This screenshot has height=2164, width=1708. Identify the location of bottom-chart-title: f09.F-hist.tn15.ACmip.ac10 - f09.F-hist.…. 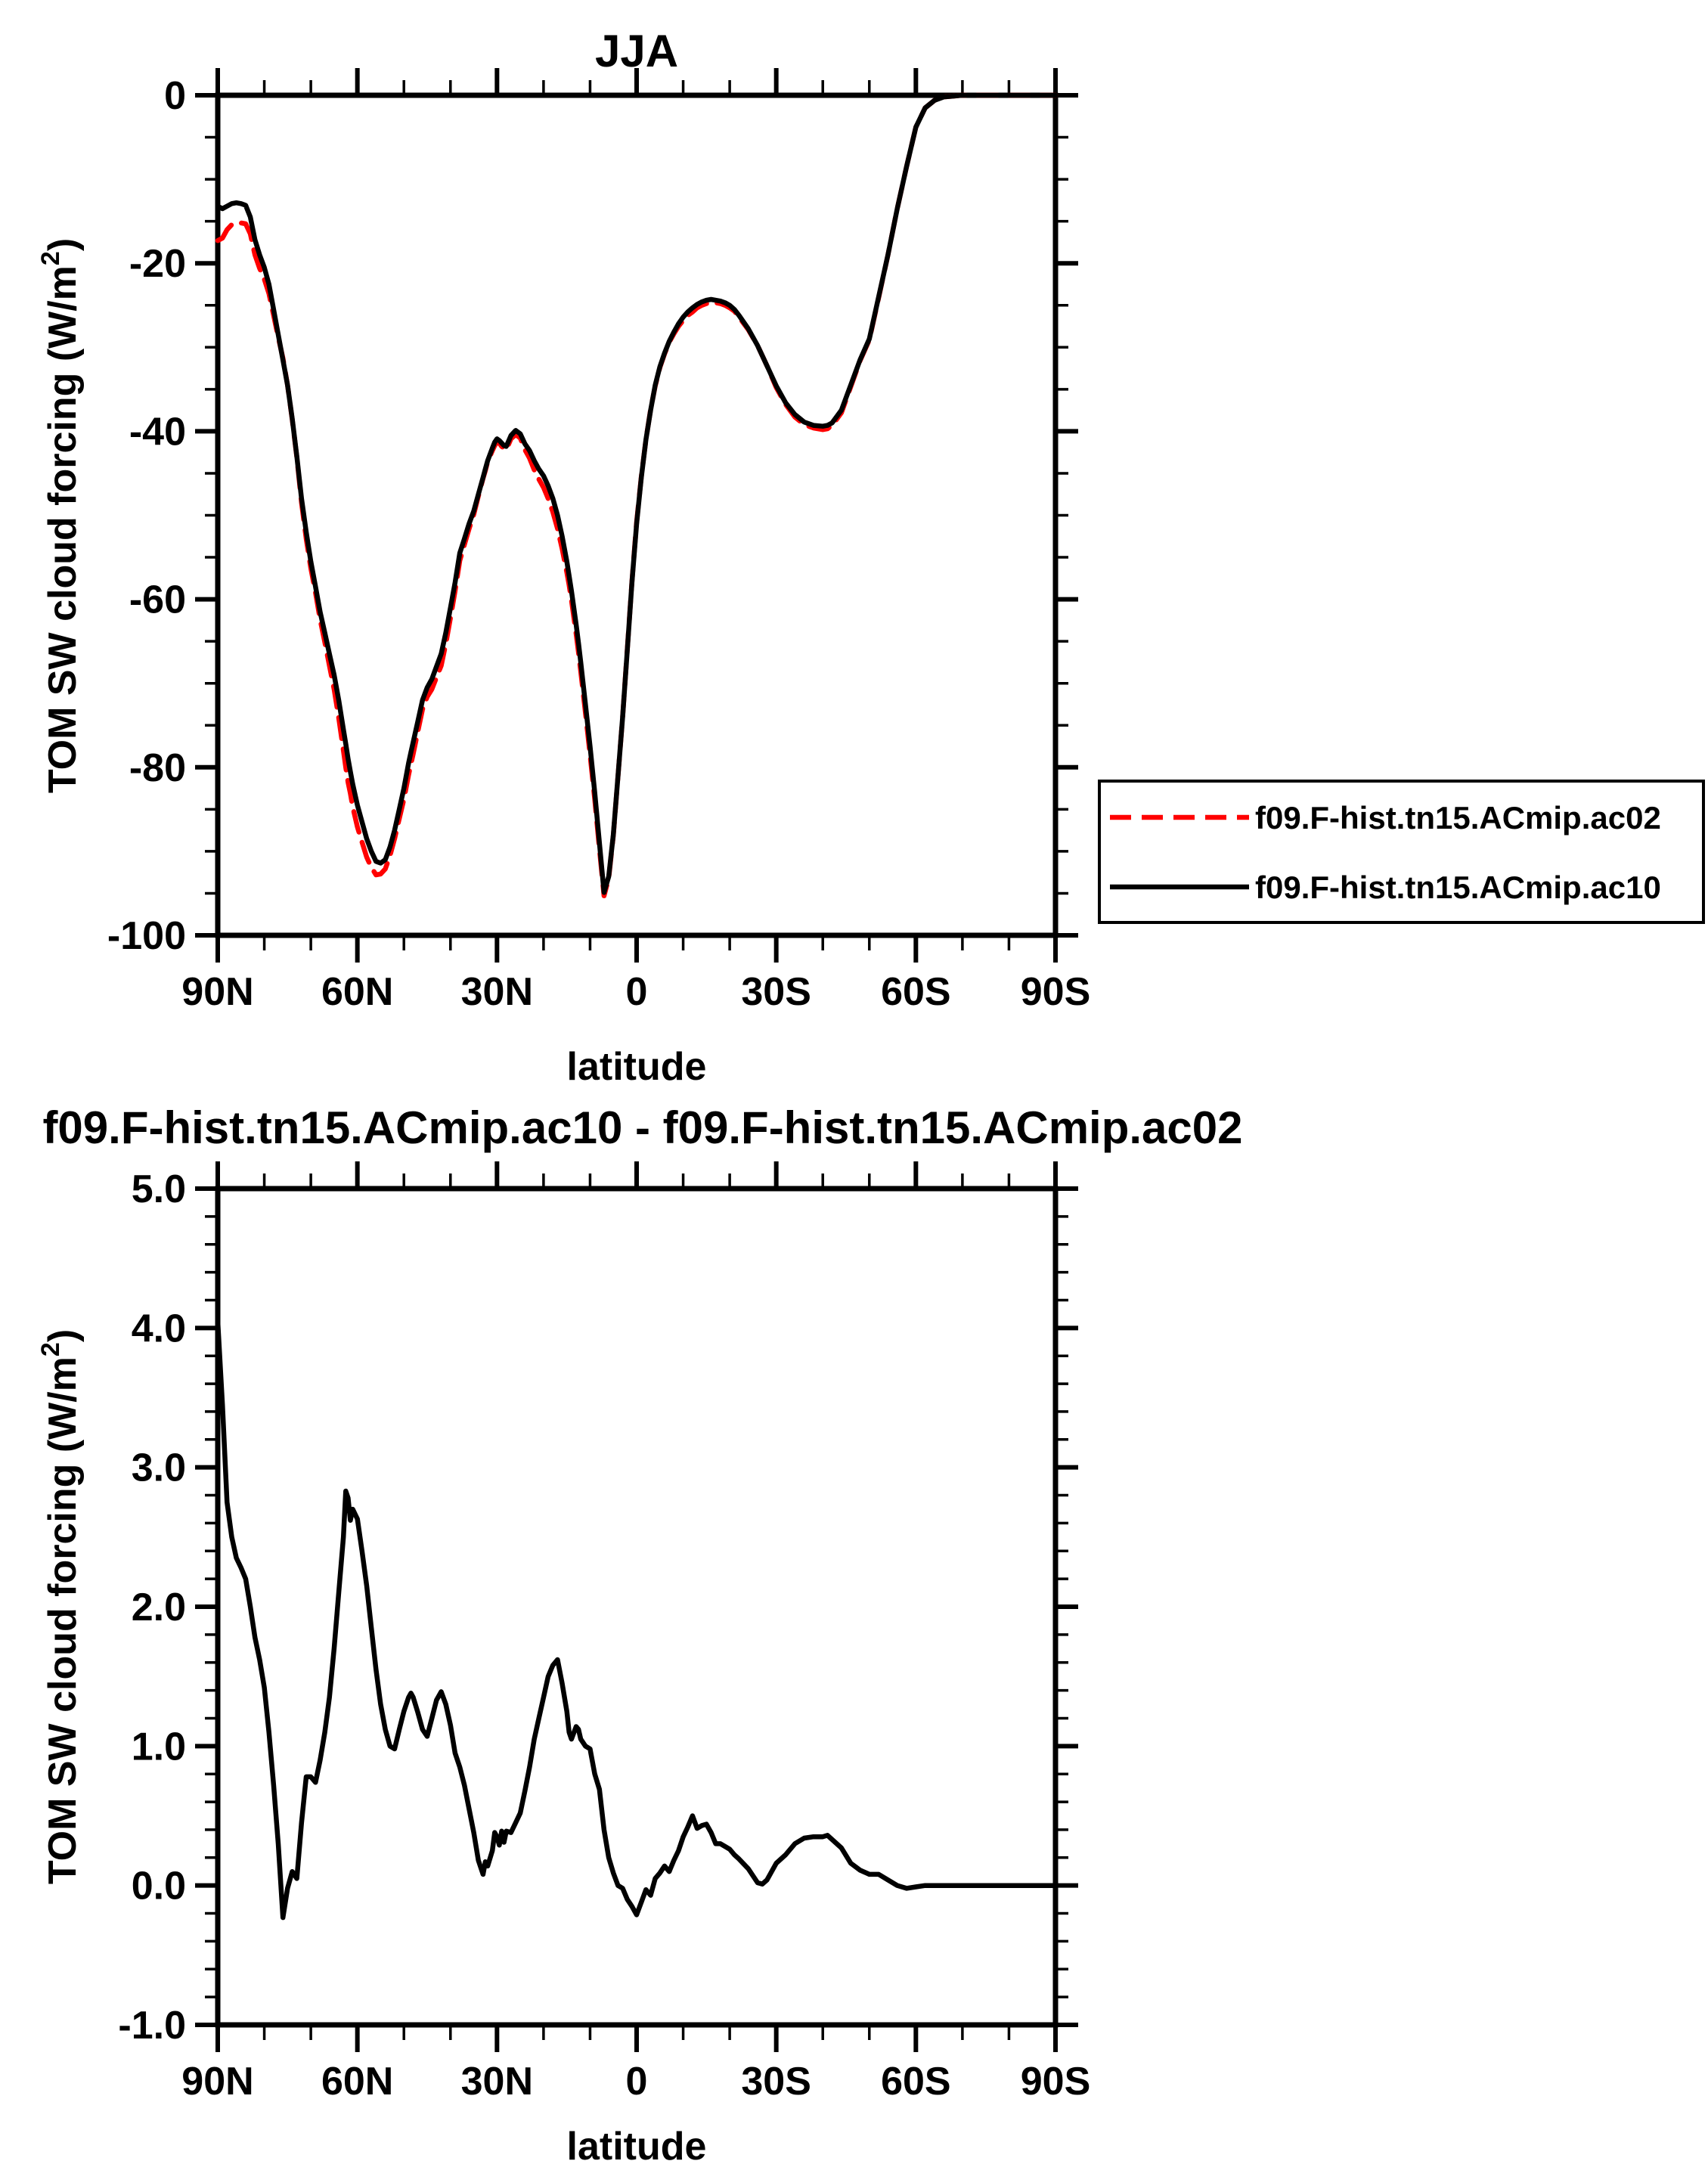
(642, 1127).